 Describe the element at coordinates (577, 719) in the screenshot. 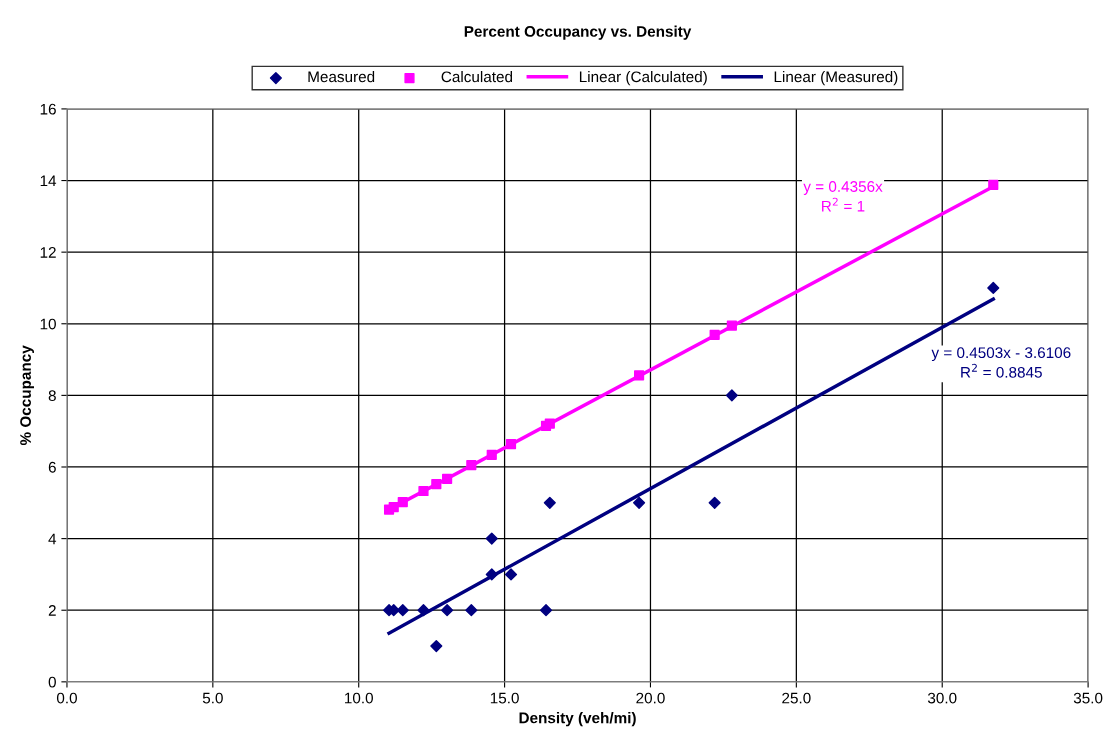

I see `x-axis-title: Density (veh/mi)` at that location.